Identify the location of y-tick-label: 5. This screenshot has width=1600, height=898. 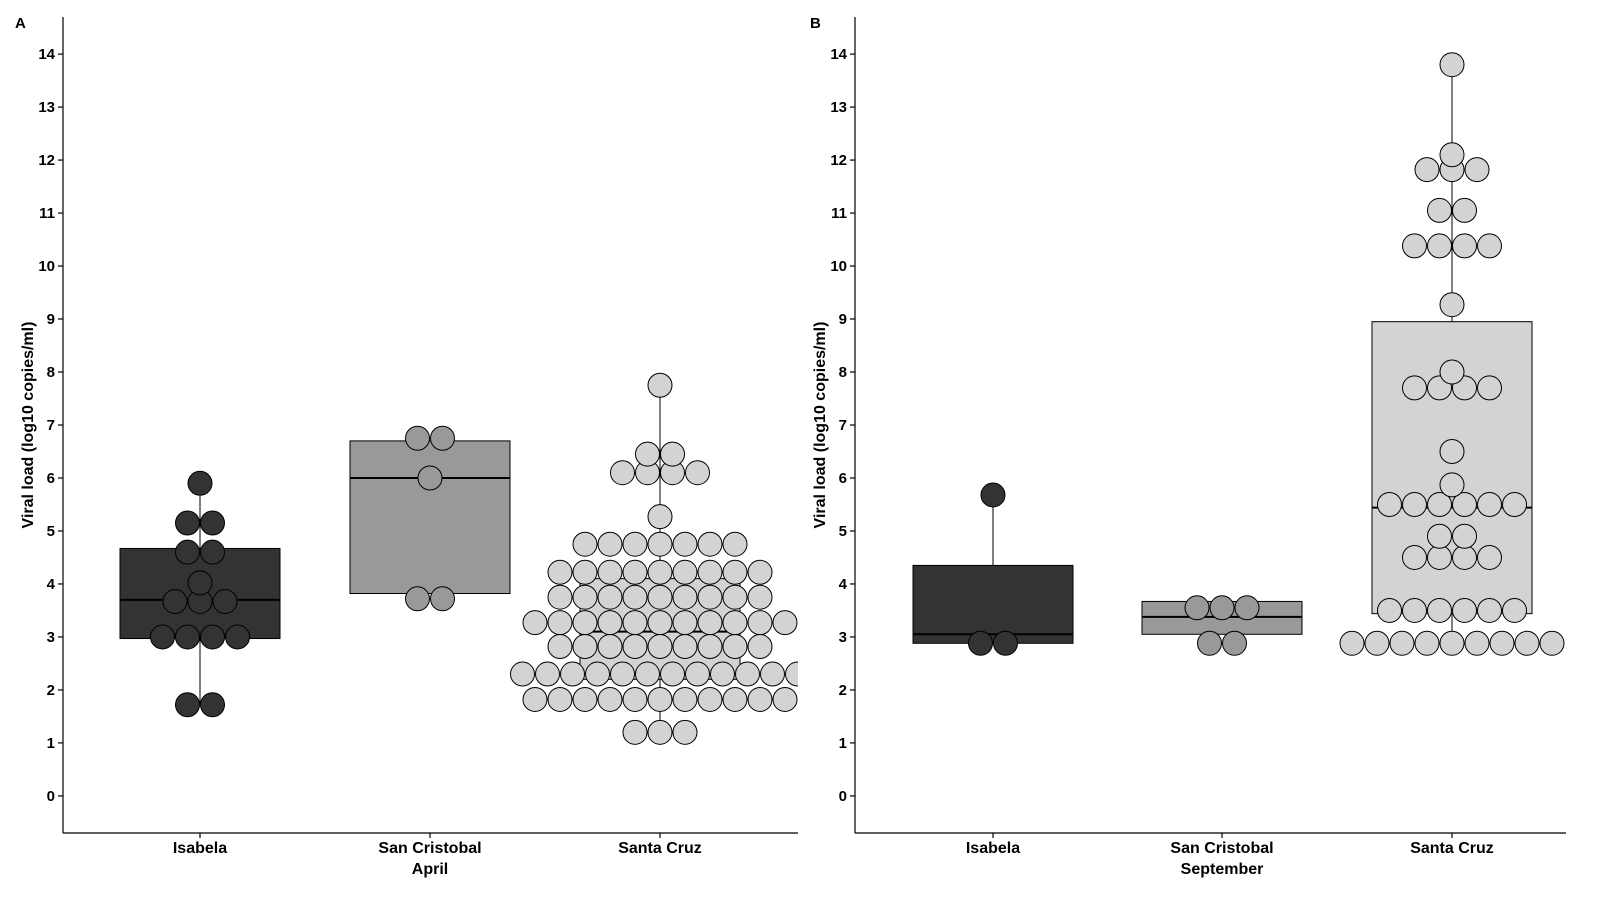
(51, 531).